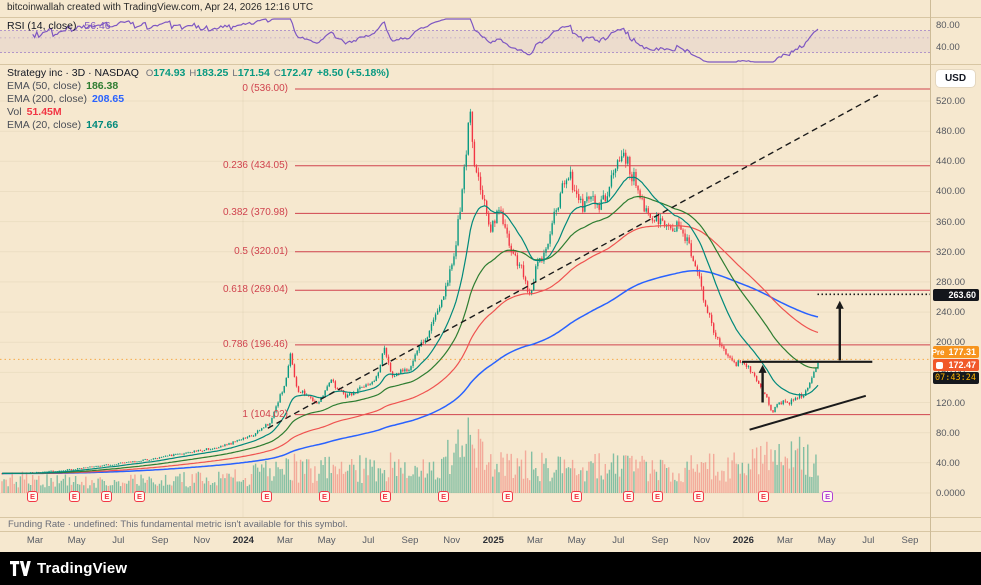  Describe the element at coordinates (948, 25) in the screenshot. I see `rsi-tick: 80.00` at that location.